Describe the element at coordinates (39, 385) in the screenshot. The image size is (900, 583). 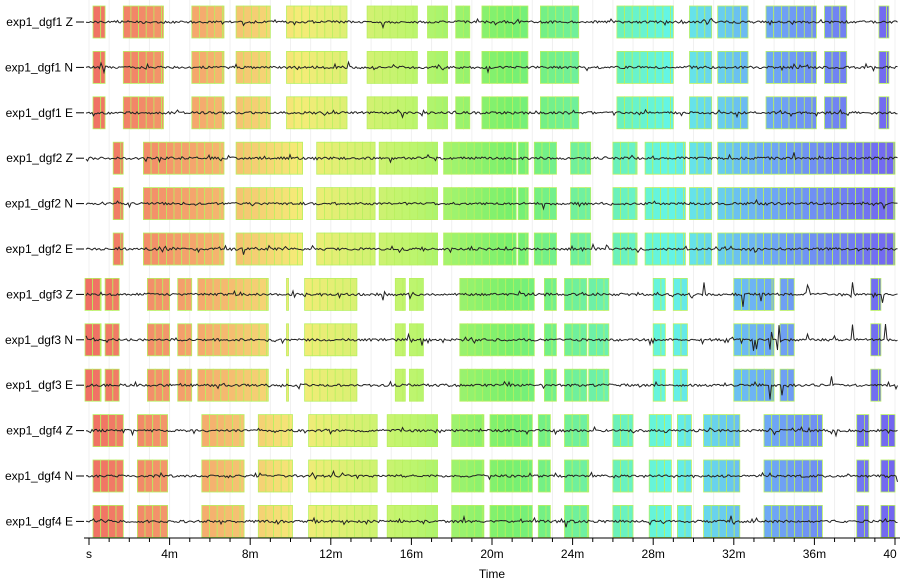
I see `trace-label: exp1_dgf3 E` at that location.